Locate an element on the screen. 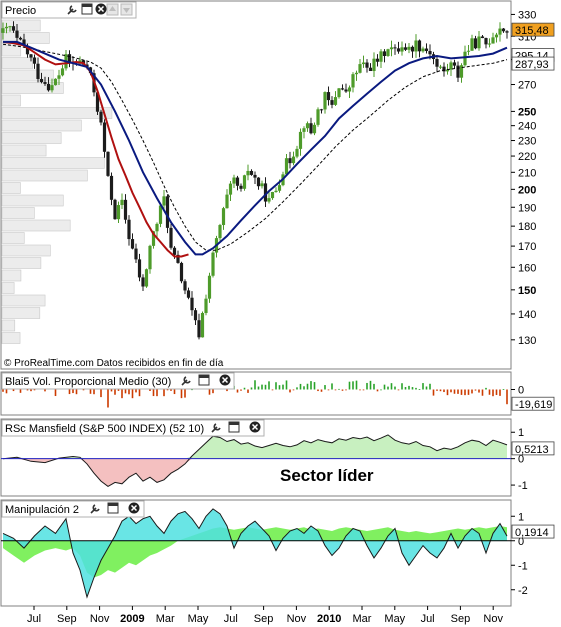  manipulation-tick-label: -2 is located at coordinates (523, 591).